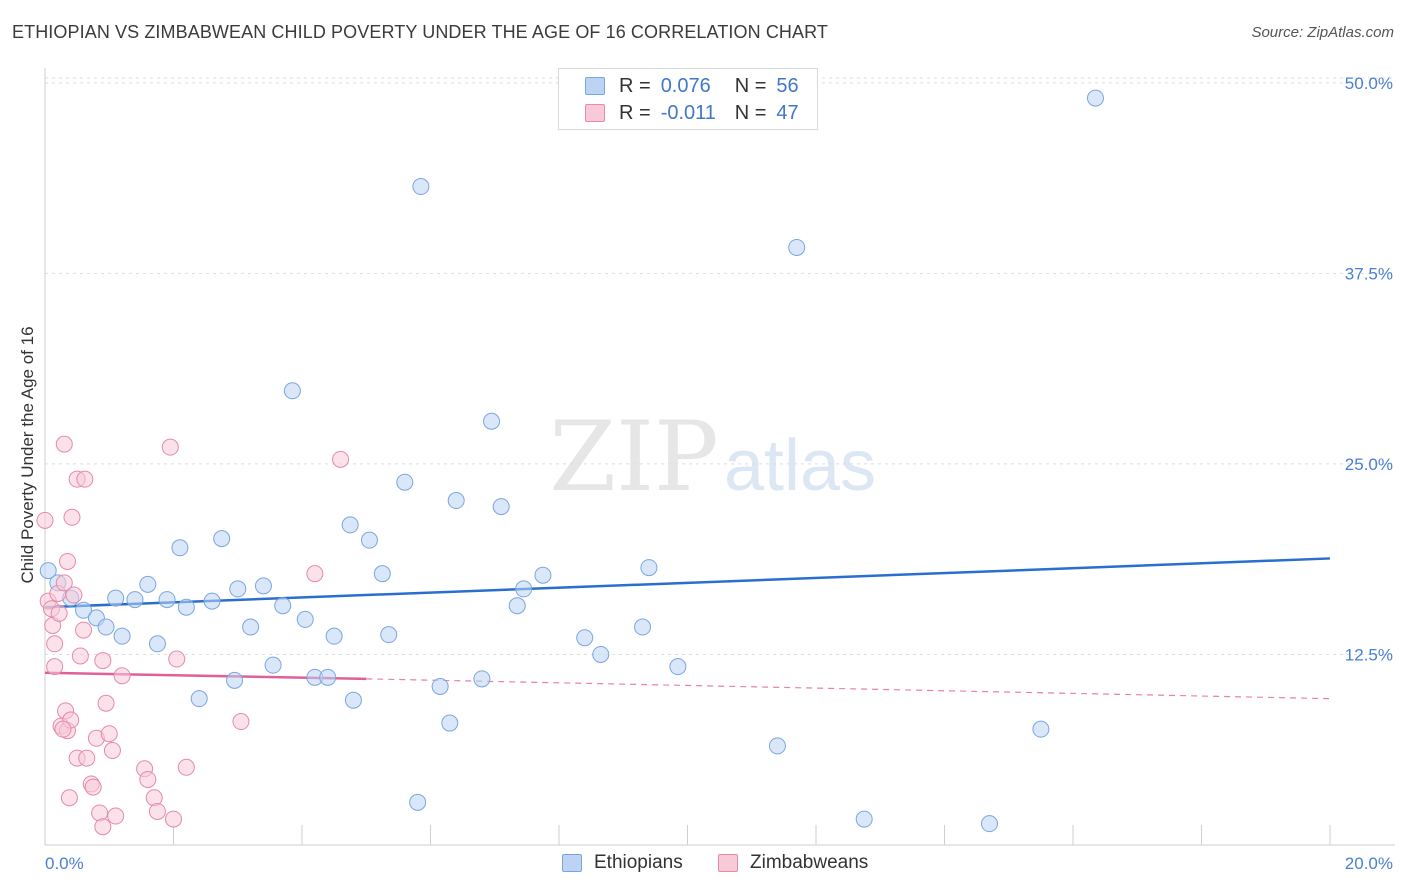 This screenshot has height=892, width=1406. I want to click on series-legend-zimbabweans: Zimbabweans, so click(793, 863).